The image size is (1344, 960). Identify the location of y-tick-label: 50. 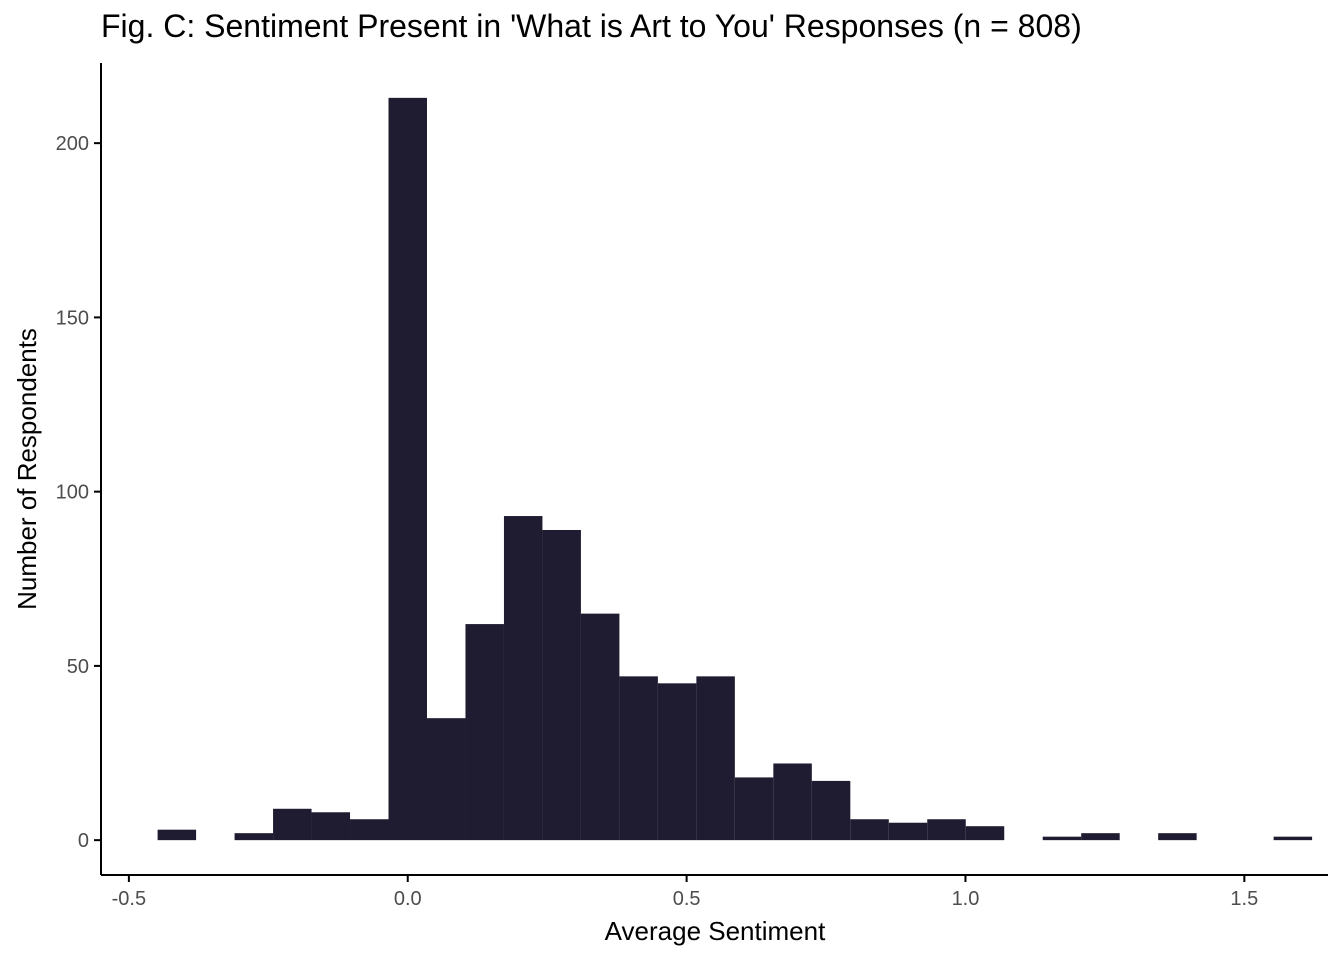
(78, 667).